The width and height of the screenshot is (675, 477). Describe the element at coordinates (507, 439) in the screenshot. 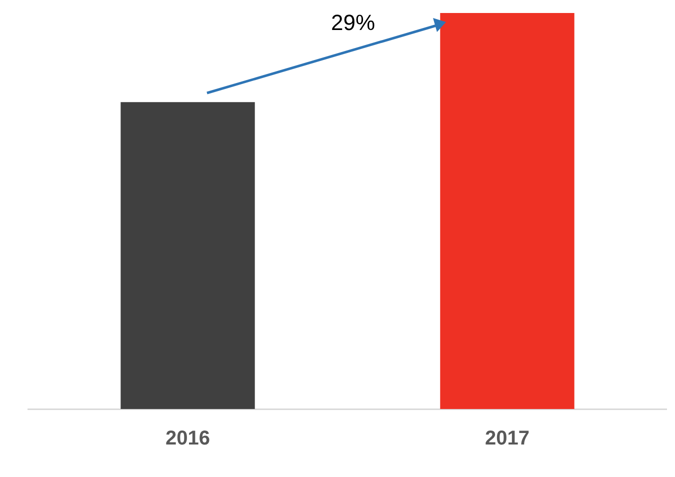

I see `x-tick-label: 2017` at that location.